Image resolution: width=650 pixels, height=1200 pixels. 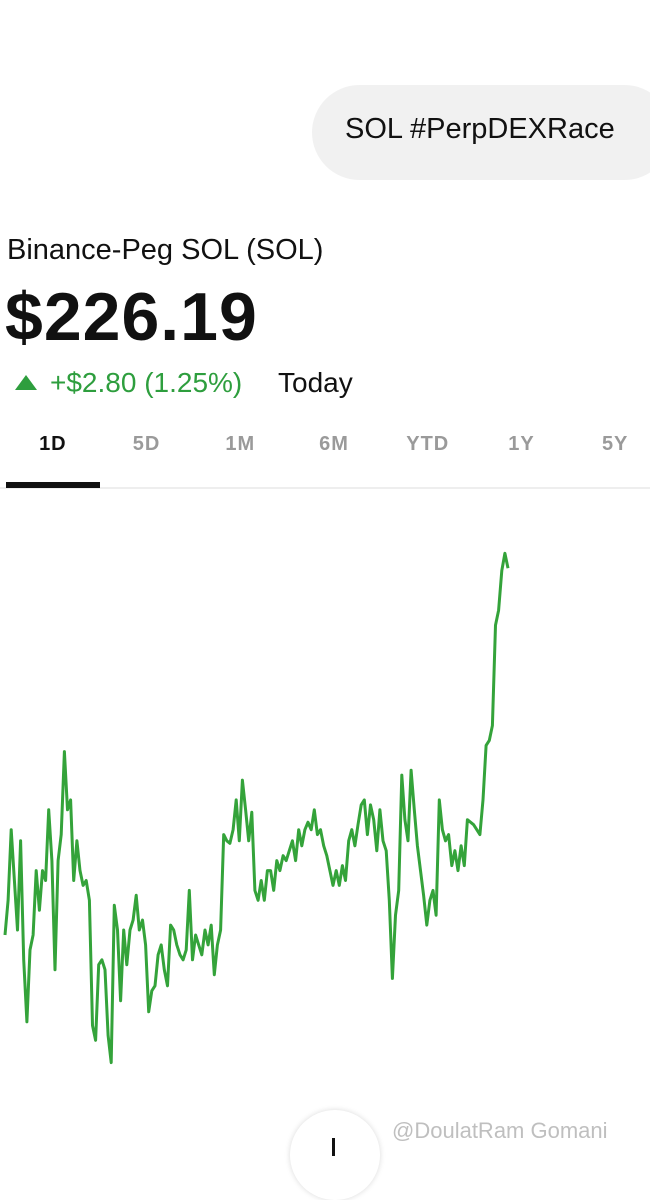 What do you see at coordinates (146, 444) in the screenshot?
I see `range-tab: 5D` at bounding box center [146, 444].